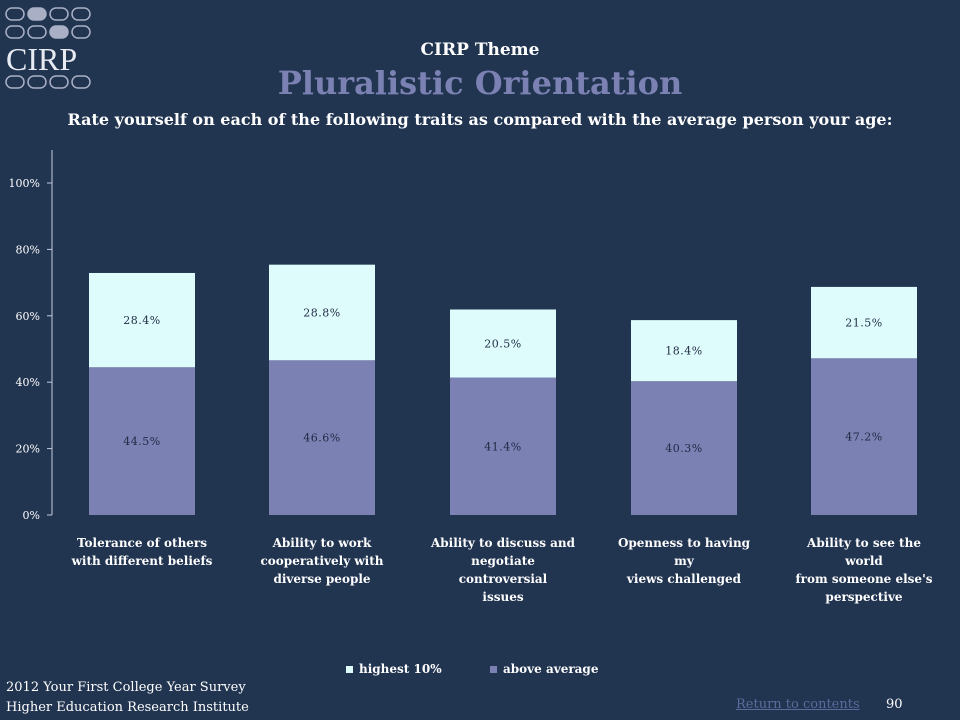  What do you see at coordinates (126, 687) in the screenshot?
I see `footer-survey-name: 2012 Your First College Year Survey` at bounding box center [126, 687].